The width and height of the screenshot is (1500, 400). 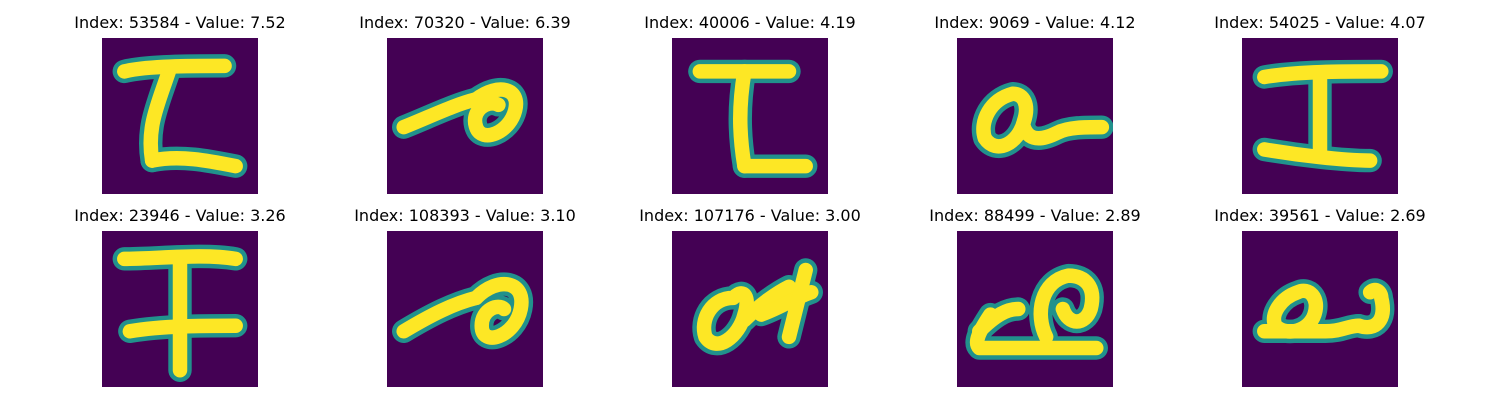 I want to click on panel-title: Index: 70320 - Value: 6.39, so click(x=465, y=22).